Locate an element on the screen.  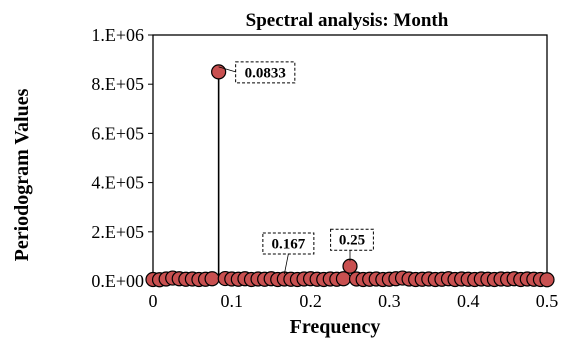
y-axis-label: Periodogram Values is located at coordinates (22, 174).